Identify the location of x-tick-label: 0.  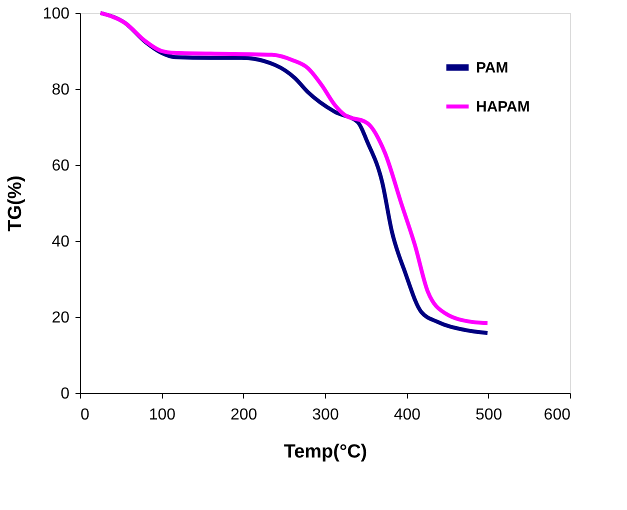
(85, 415).